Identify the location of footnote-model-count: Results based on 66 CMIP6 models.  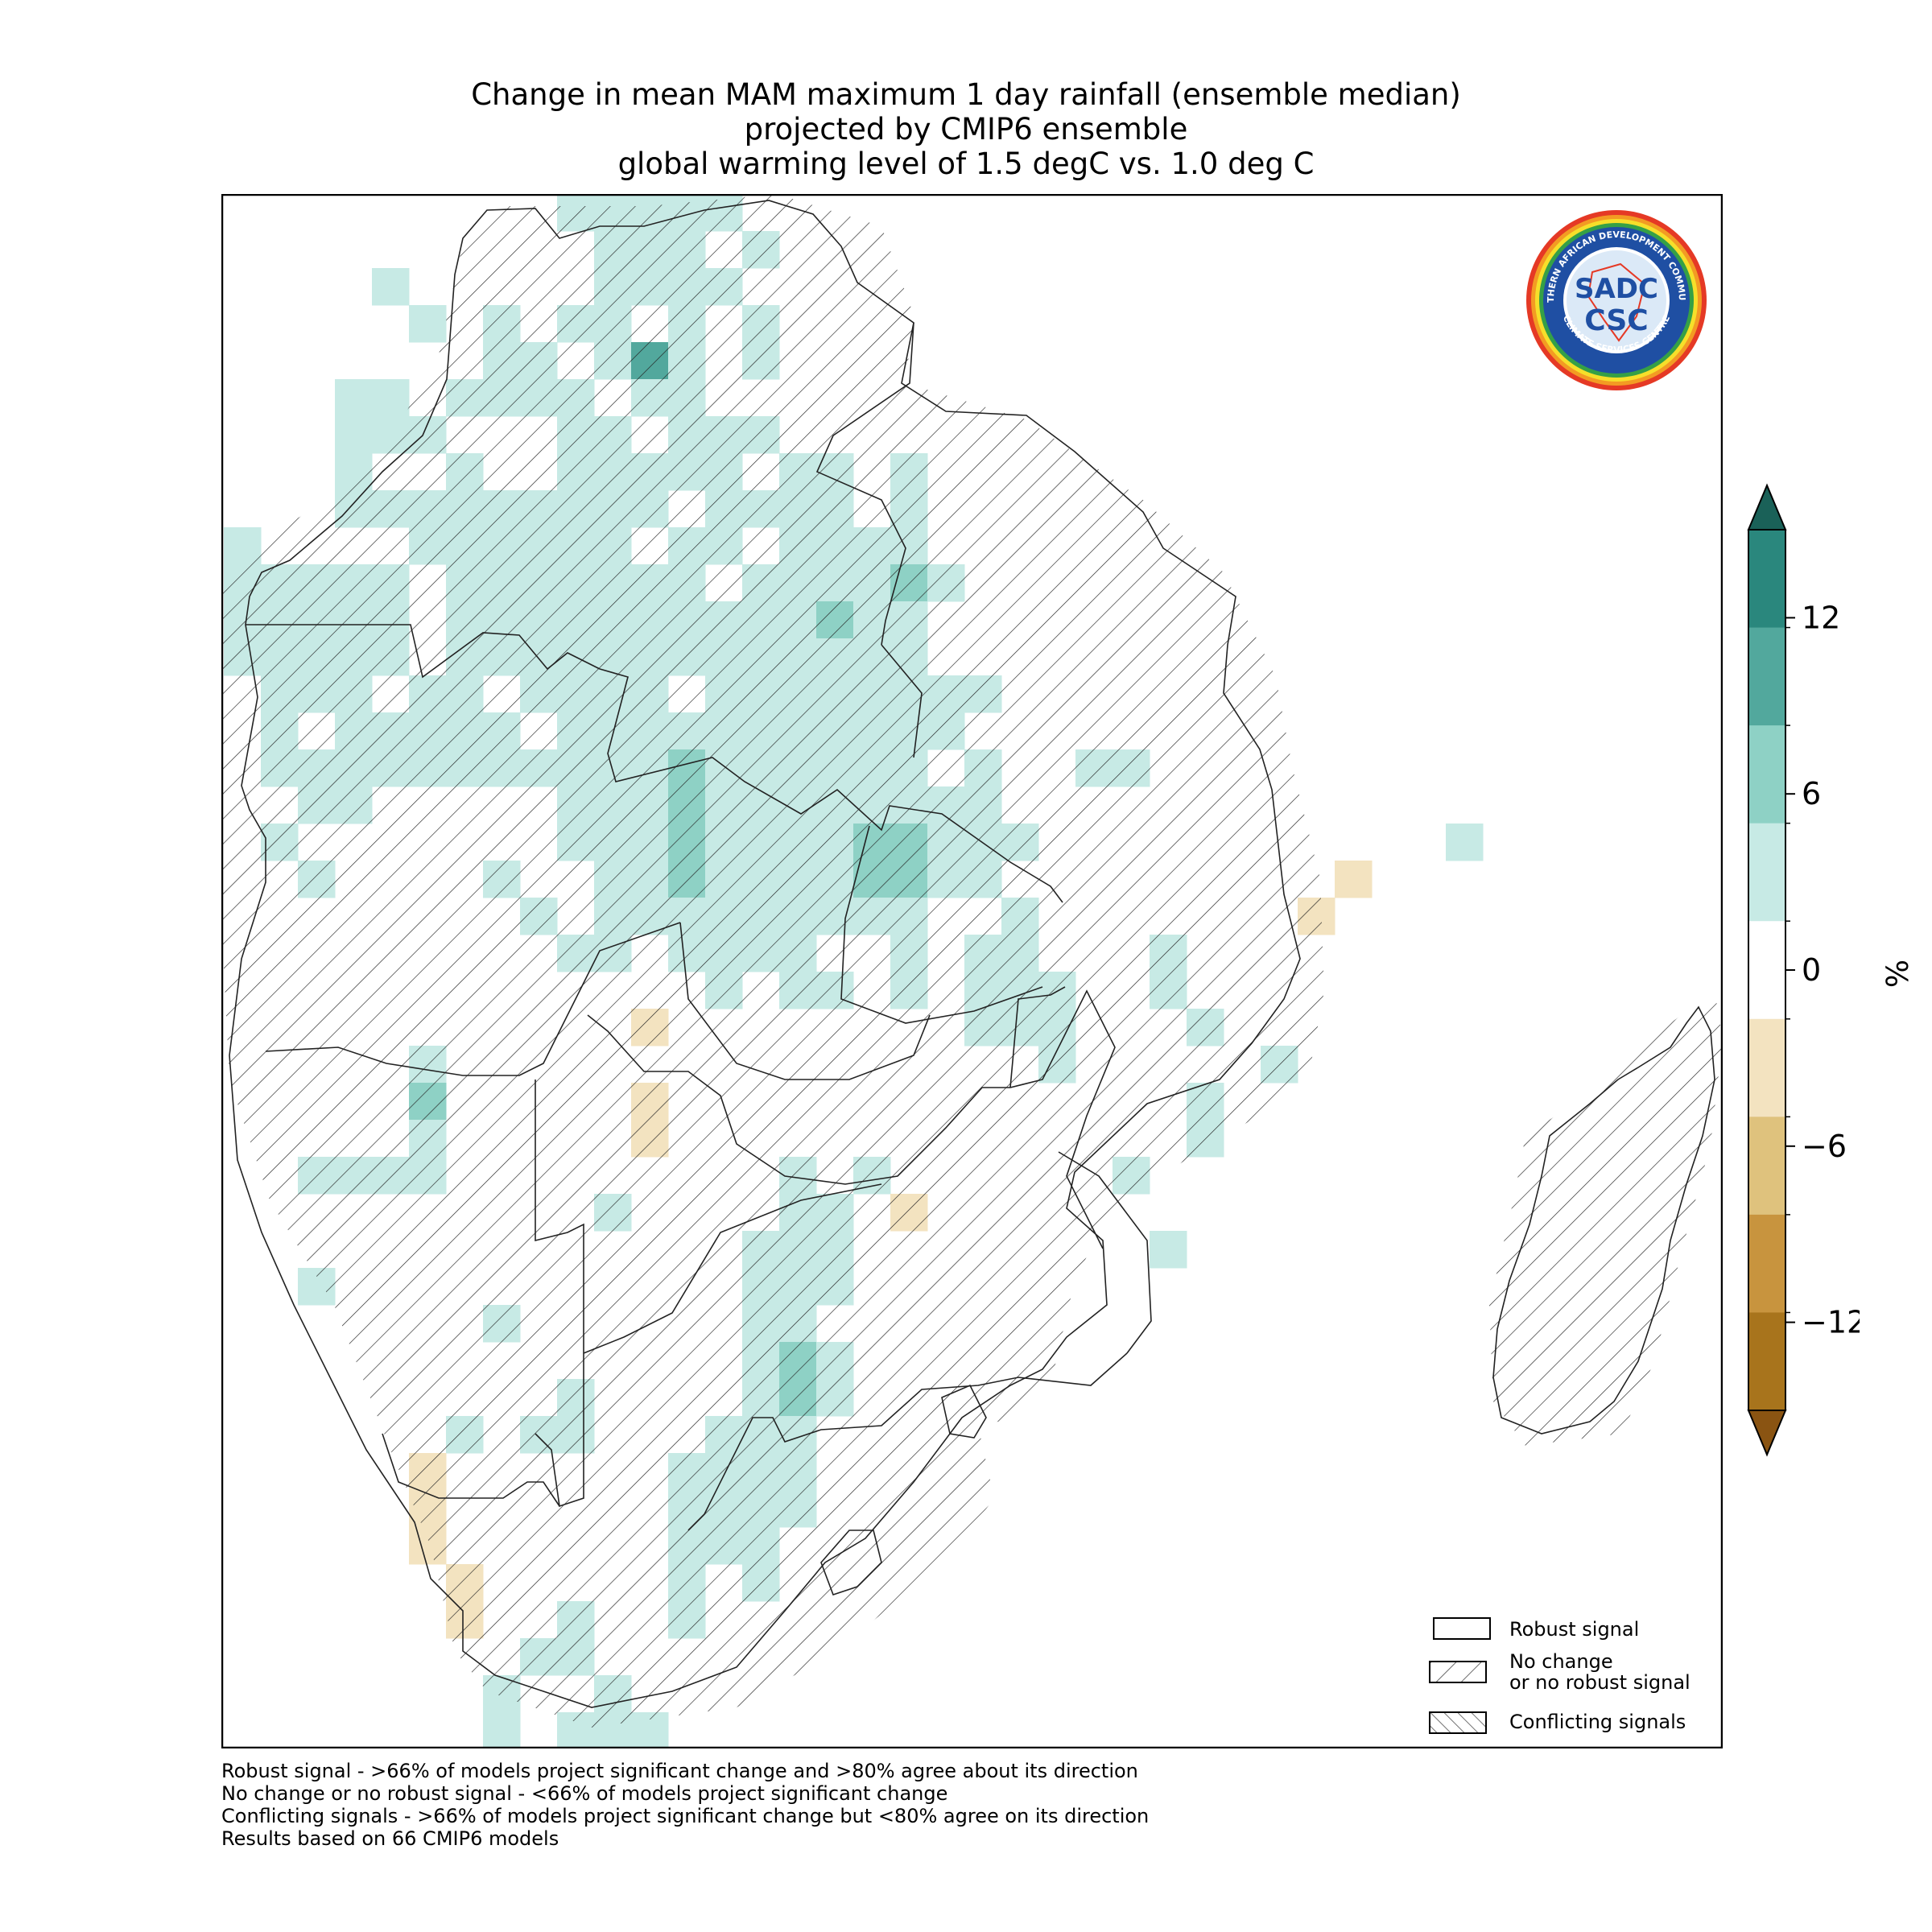
(390, 1838).